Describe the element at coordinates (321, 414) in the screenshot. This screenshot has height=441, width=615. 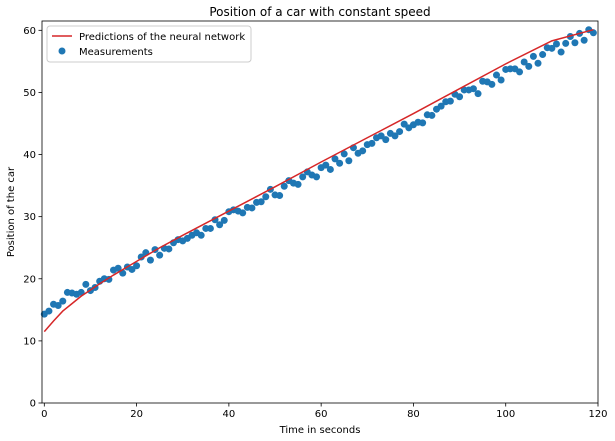
I see `x-tick-label: 60` at that location.